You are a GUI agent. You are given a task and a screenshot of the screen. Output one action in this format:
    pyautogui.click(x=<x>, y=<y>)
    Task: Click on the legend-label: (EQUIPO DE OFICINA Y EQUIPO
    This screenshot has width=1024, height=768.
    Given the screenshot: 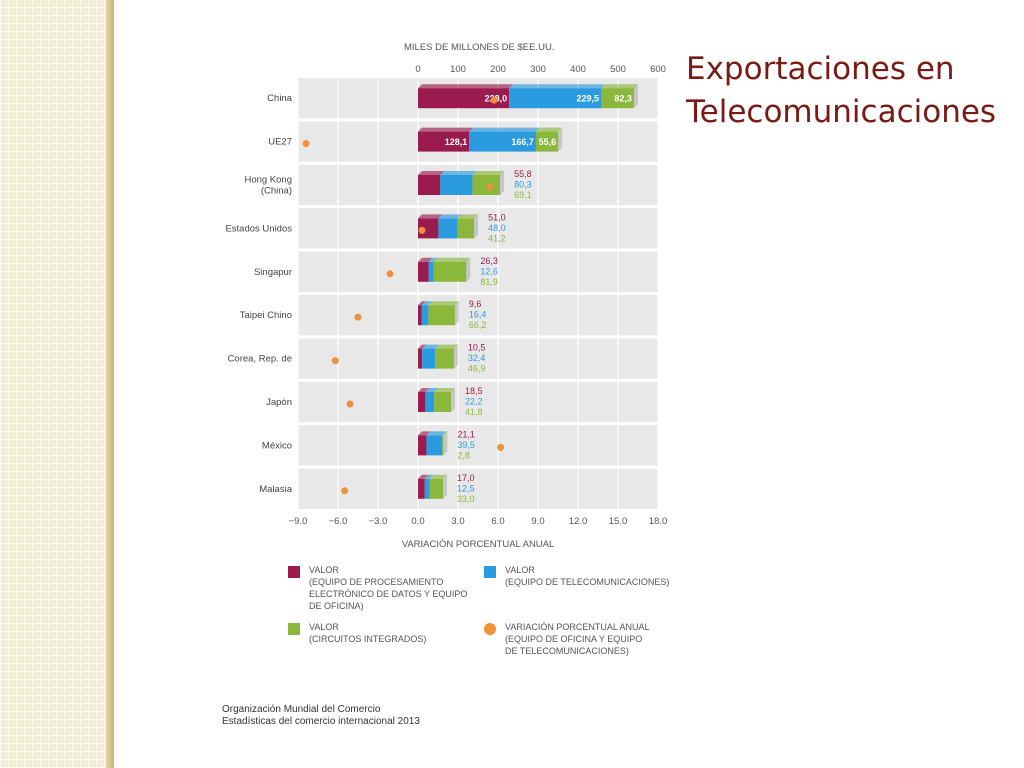 What is the action you would take?
    pyautogui.click(x=573, y=639)
    